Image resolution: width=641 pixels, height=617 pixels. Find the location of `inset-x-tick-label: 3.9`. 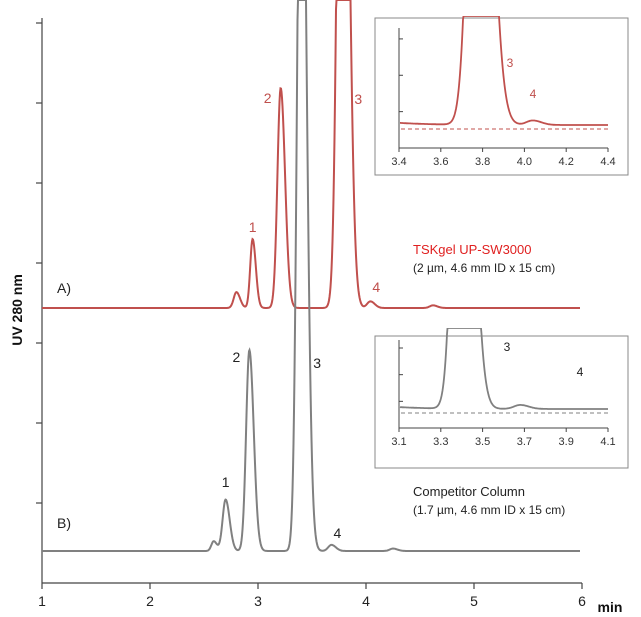

inset-x-tick-label: 3.9 is located at coordinates (566, 442).